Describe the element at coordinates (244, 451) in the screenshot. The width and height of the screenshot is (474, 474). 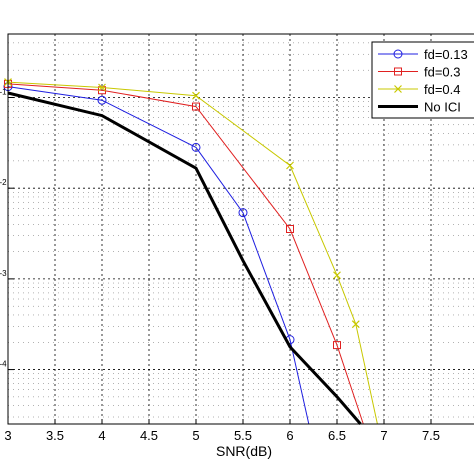
I see `x-axis-label: SNR(dB)` at that location.